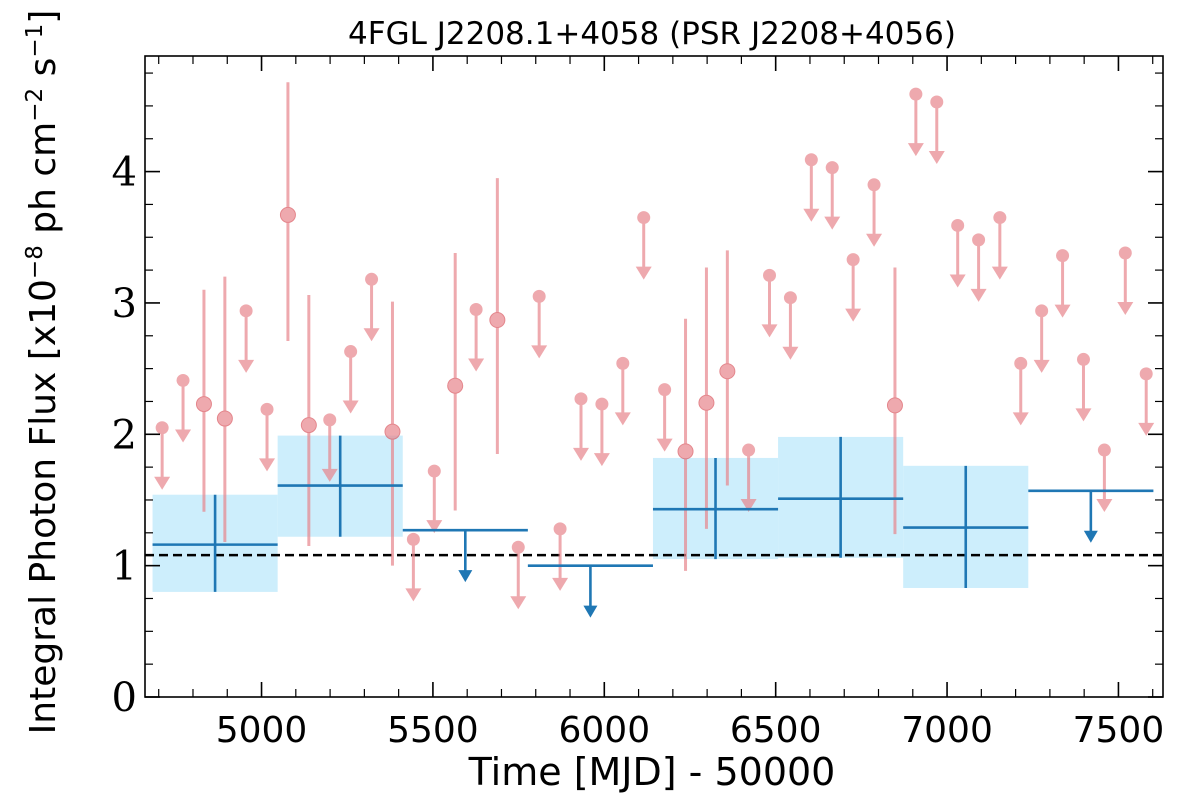 The image size is (1200, 800). Describe the element at coordinates (652, 34) in the screenshot. I see `chart-title: 4FGL J2208.1+4058 (PSR J2208+4056)` at that location.